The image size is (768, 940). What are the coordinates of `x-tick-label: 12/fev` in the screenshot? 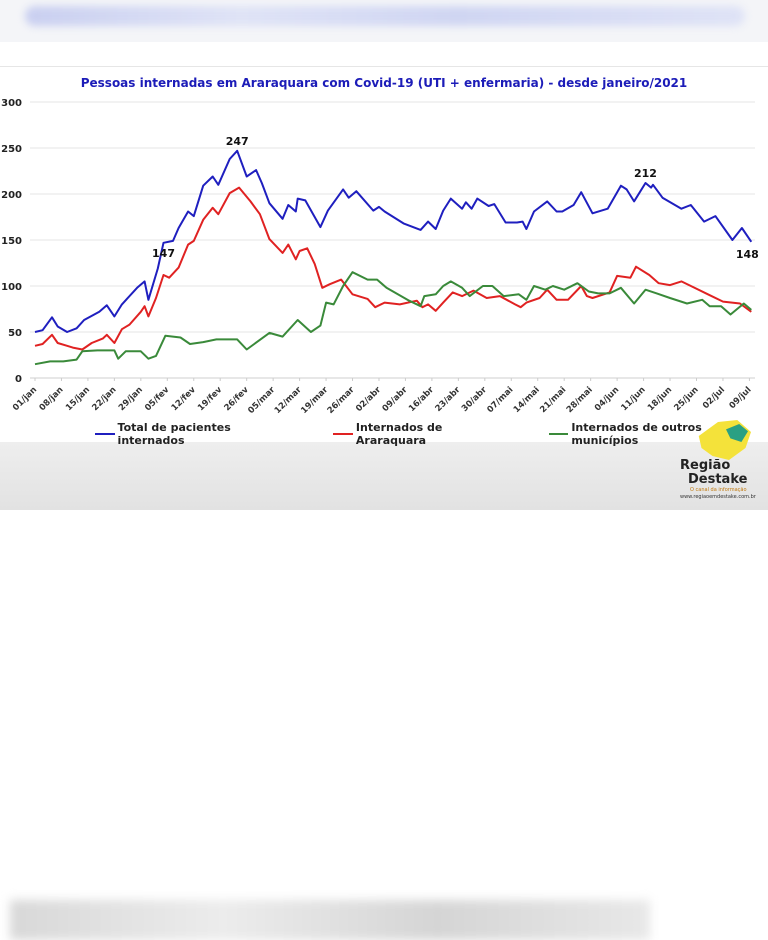 It's located at (184, 399).